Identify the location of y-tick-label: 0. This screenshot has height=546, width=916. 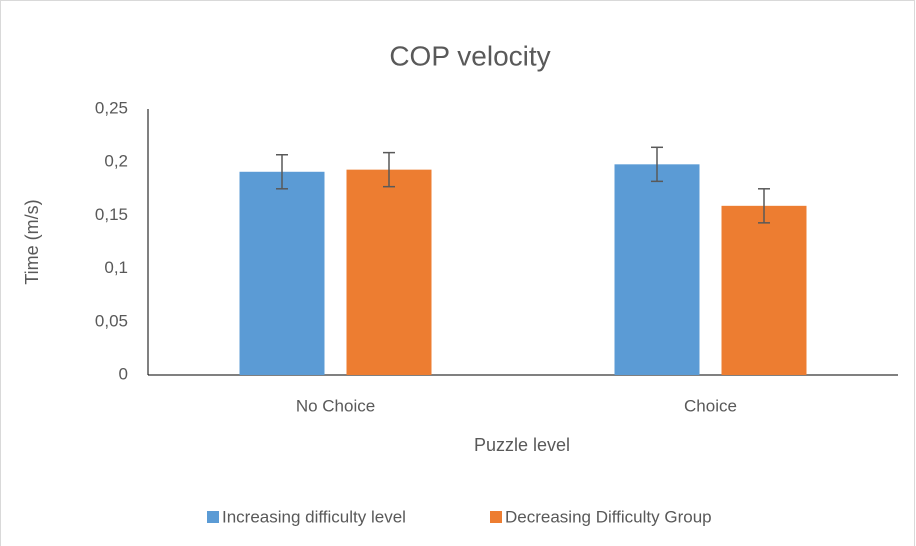
(123, 373).